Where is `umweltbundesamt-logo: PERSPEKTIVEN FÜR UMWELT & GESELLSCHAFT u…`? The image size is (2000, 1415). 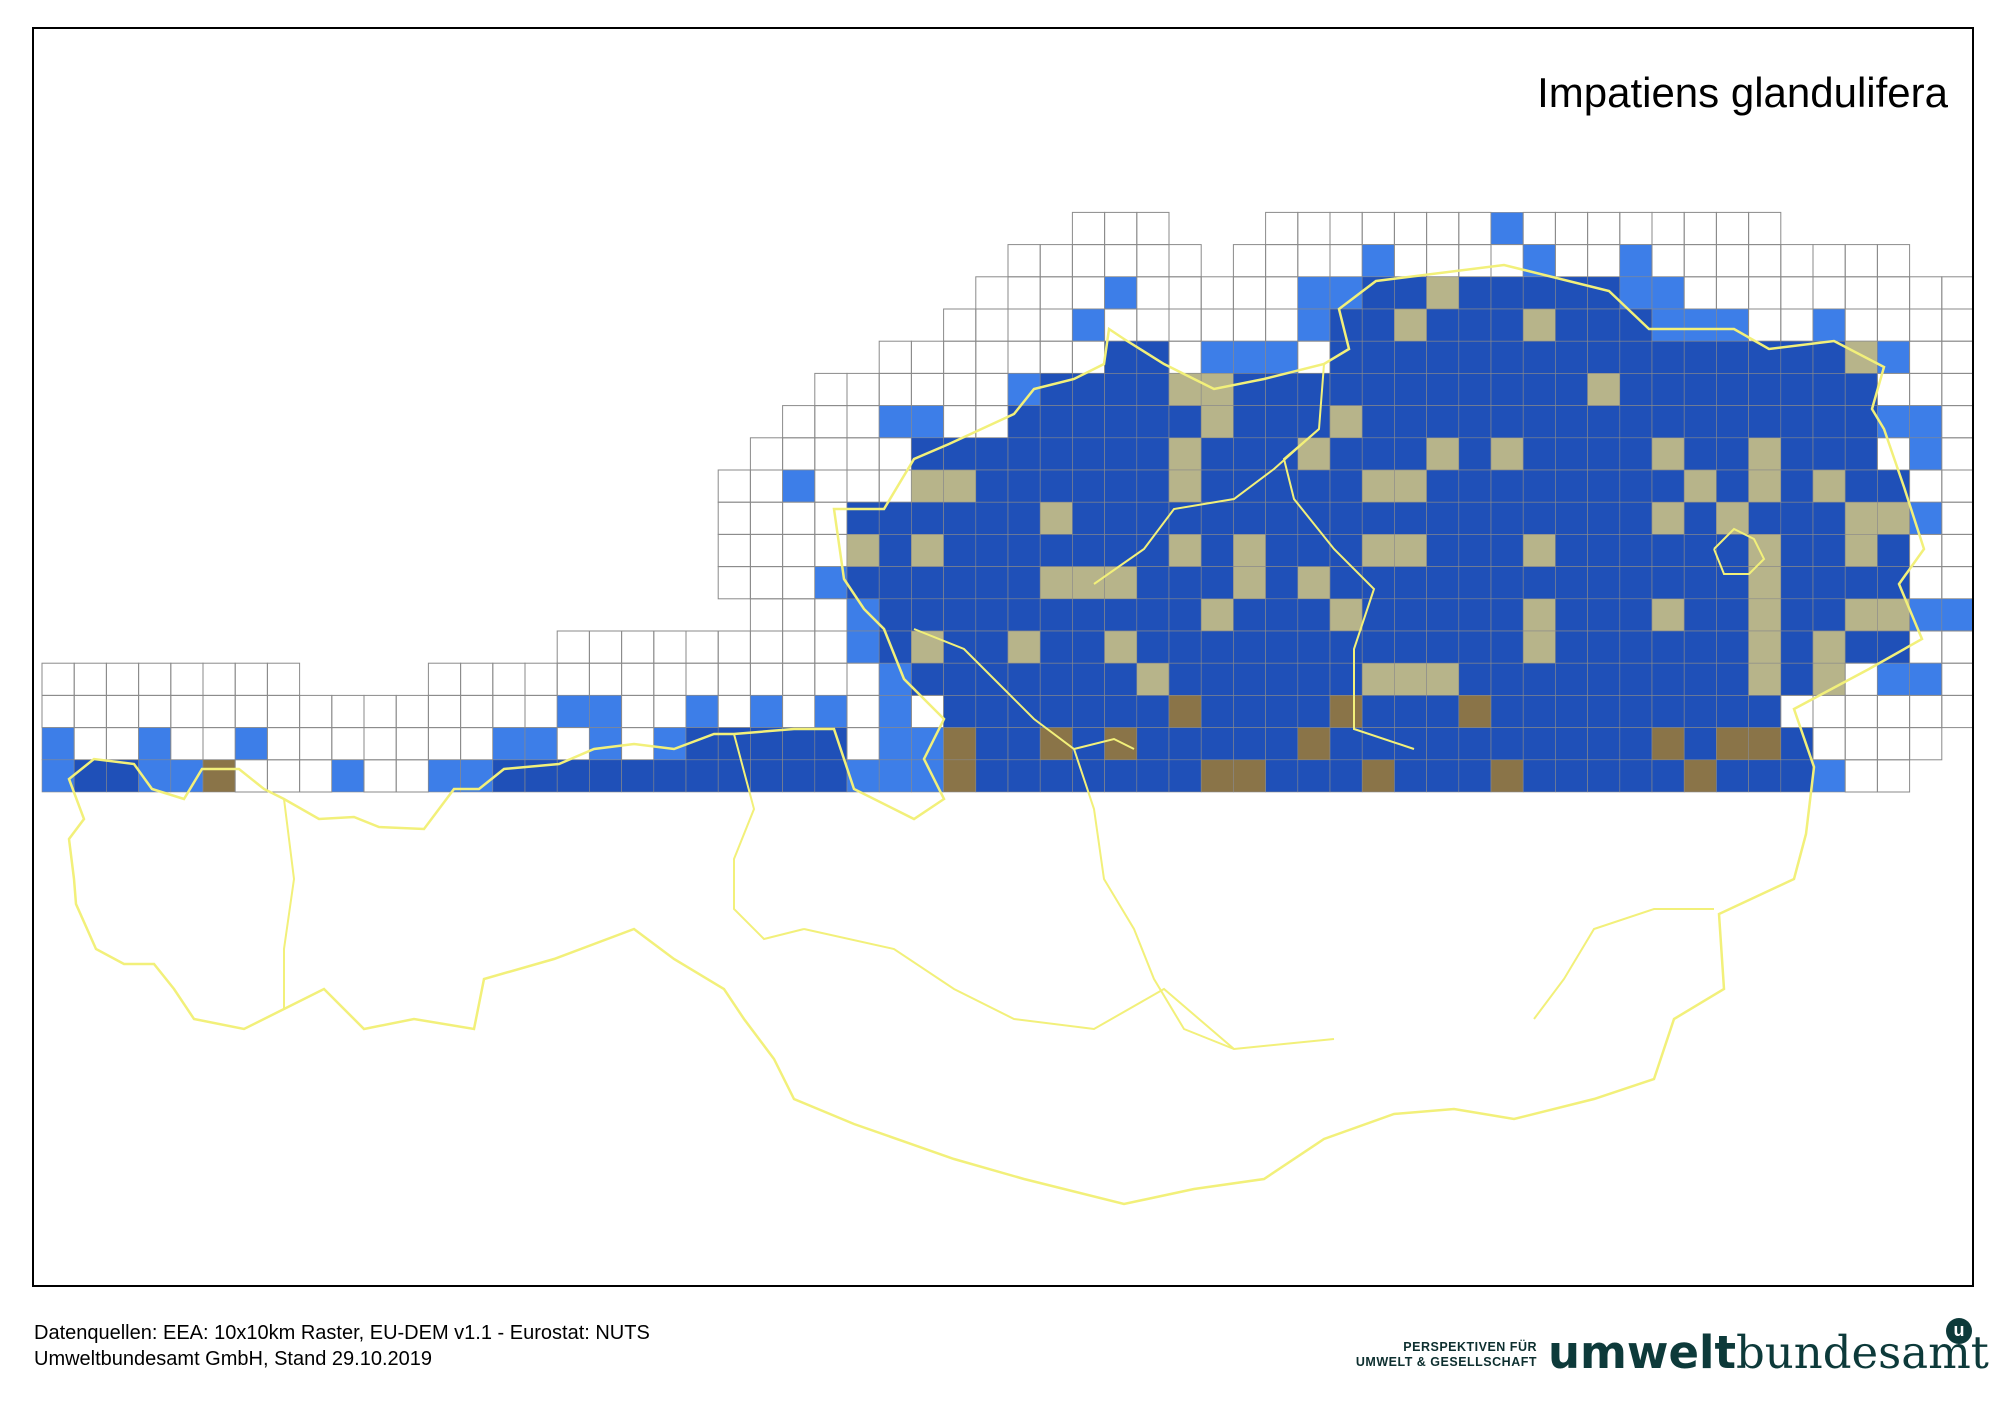
umweltbundesamt-logo: PERSPEKTIVEN FÜR UMWELT & GESELLSCHAFT u… is located at coordinates (1670, 1349).